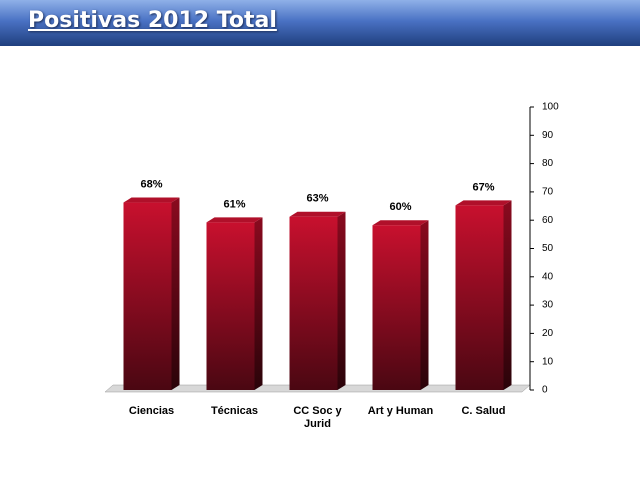  What do you see at coordinates (317, 199) in the screenshot?
I see `value-label: 63%` at bounding box center [317, 199].